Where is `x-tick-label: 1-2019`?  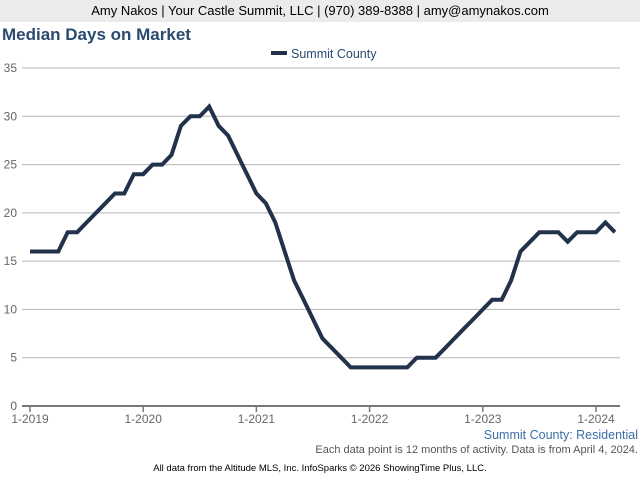 x-tick-label: 1-2019 is located at coordinates (30, 419).